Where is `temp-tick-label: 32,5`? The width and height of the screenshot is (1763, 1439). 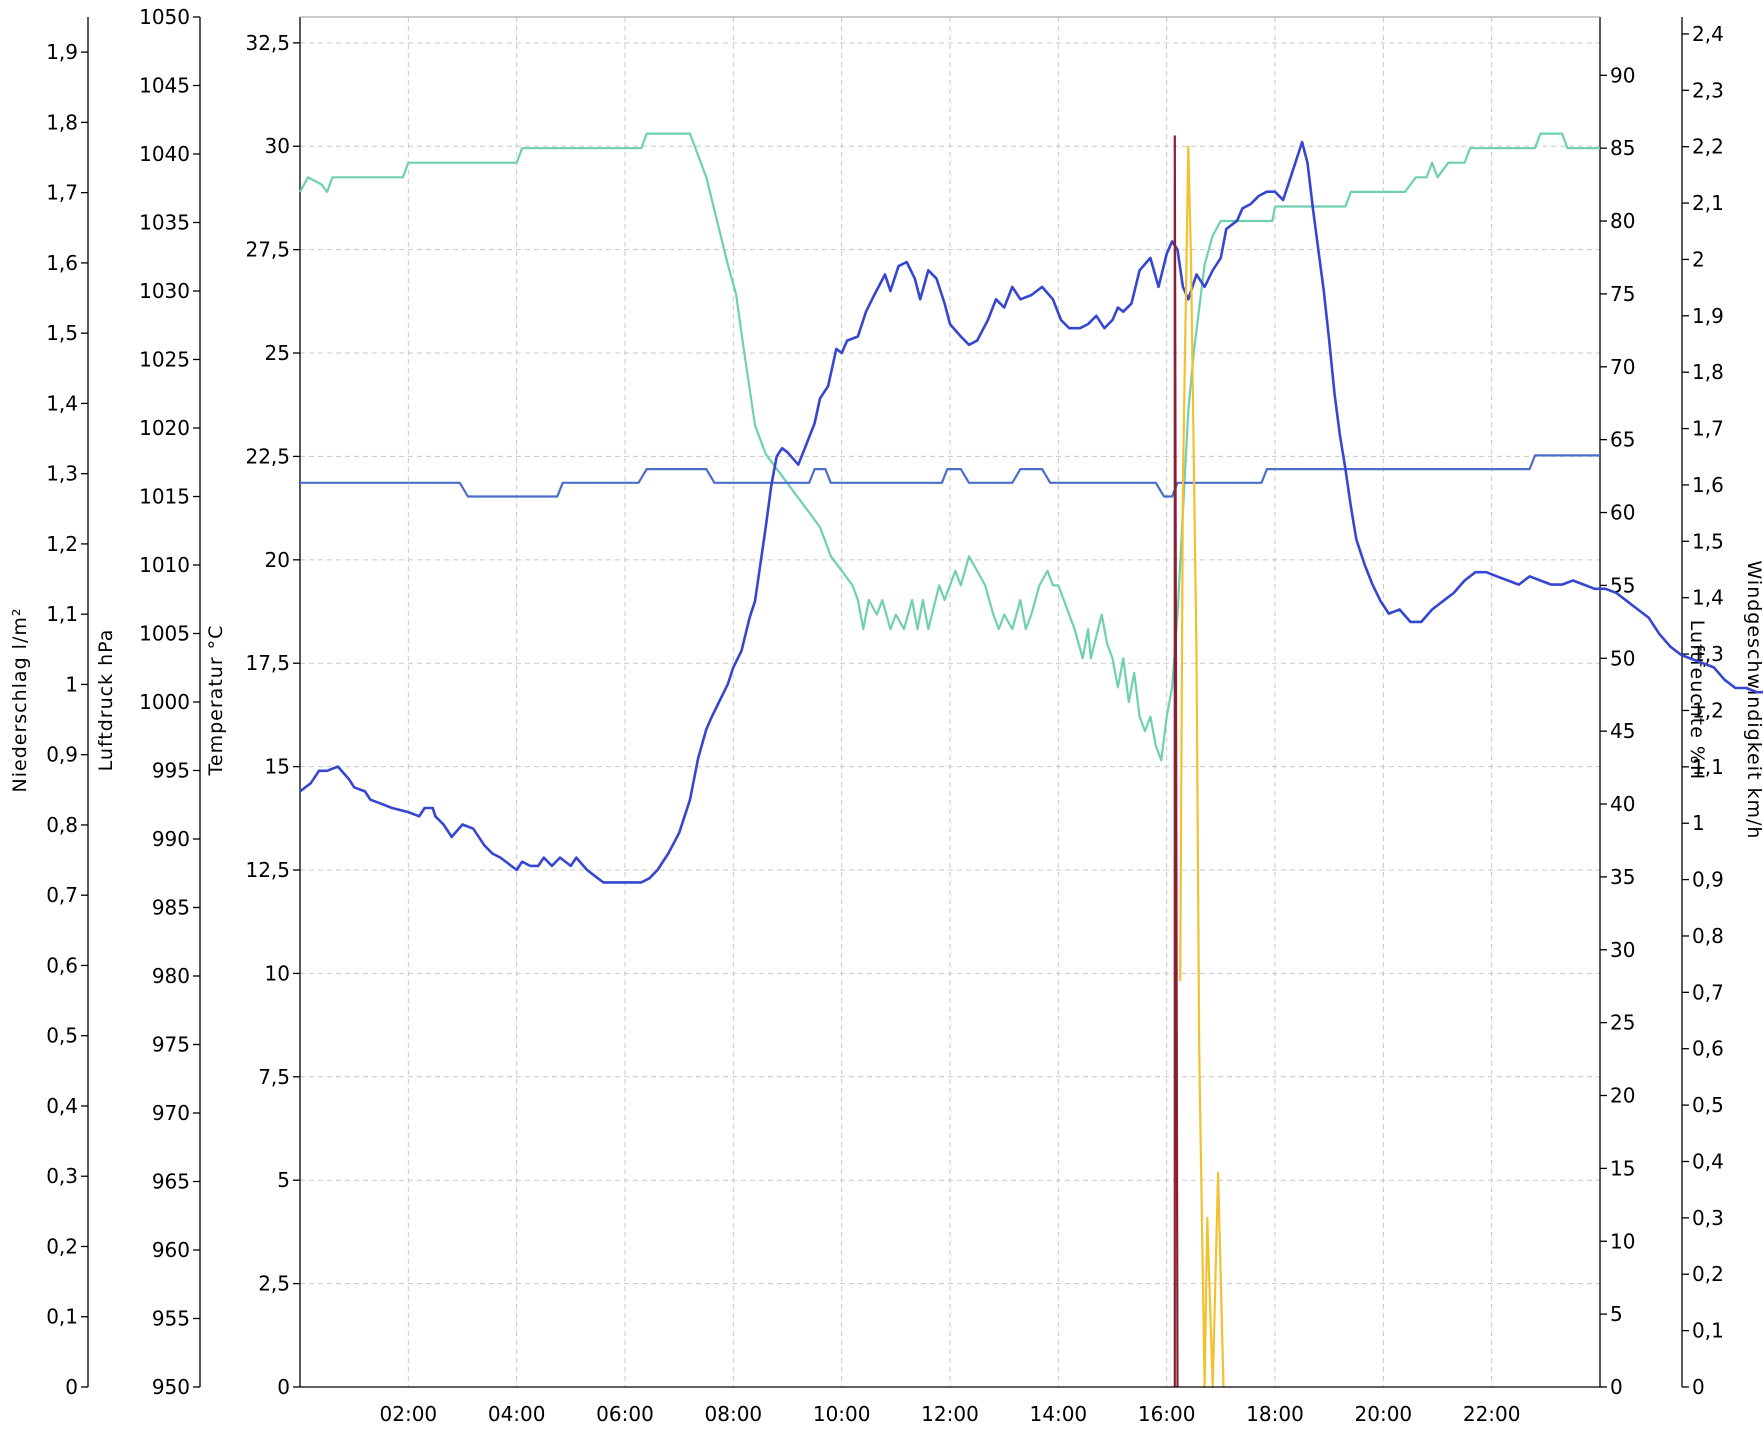
temp-tick-label: 32,5 is located at coordinates (267, 43).